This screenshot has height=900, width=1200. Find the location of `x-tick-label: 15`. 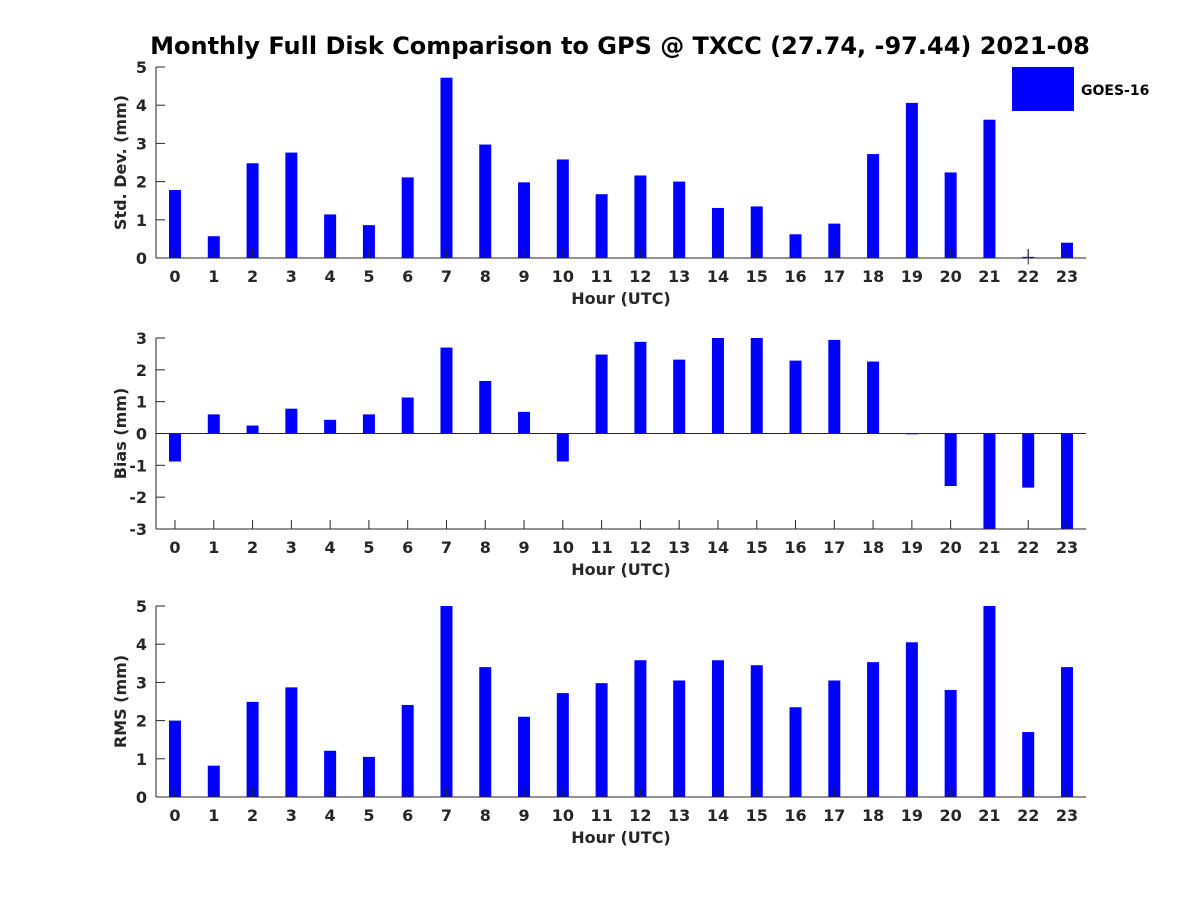

x-tick-label: 15 is located at coordinates (757, 547).